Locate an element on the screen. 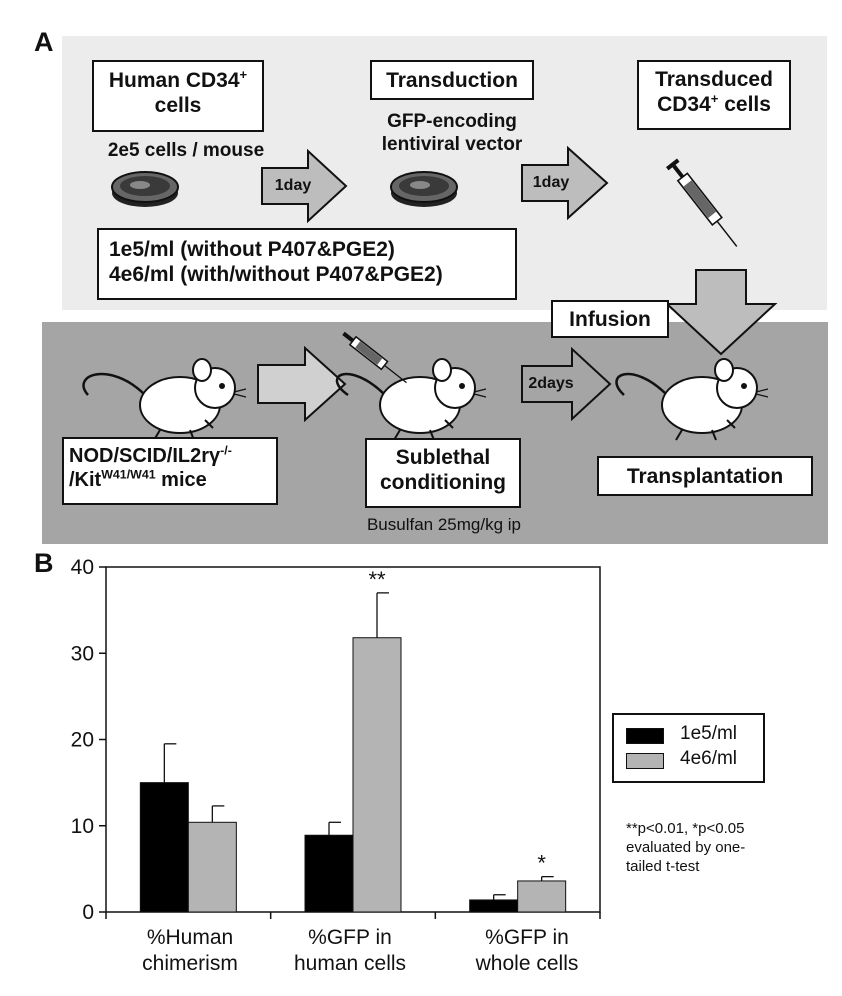 The height and width of the screenshot is (996, 842). conditions-line2: 4e6/ml (with/without P407&PGE2) is located at coordinates (276, 275).